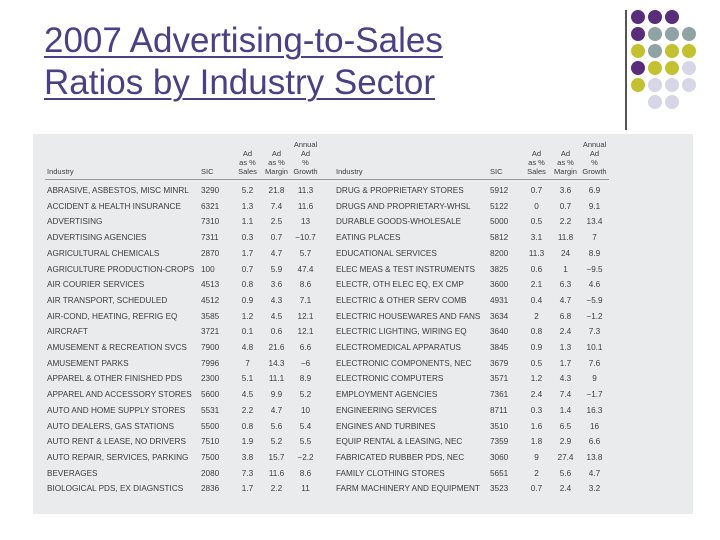  Describe the element at coordinates (247, 162) in the screenshot. I see `header-ad-sales: Ad as % Sales` at that location.